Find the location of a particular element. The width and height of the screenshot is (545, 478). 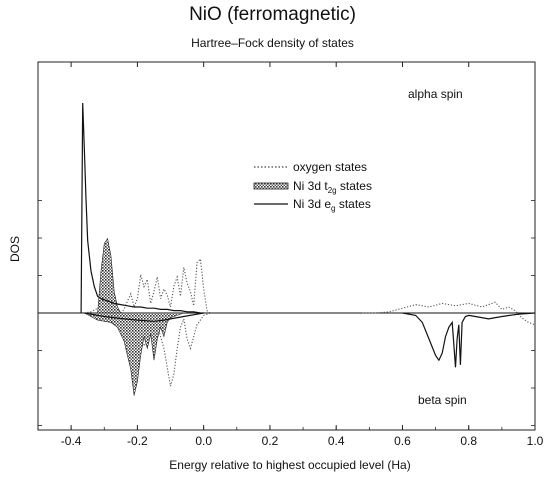

legend-label-t2g-main: Ni 3d t is located at coordinates (310, 186).